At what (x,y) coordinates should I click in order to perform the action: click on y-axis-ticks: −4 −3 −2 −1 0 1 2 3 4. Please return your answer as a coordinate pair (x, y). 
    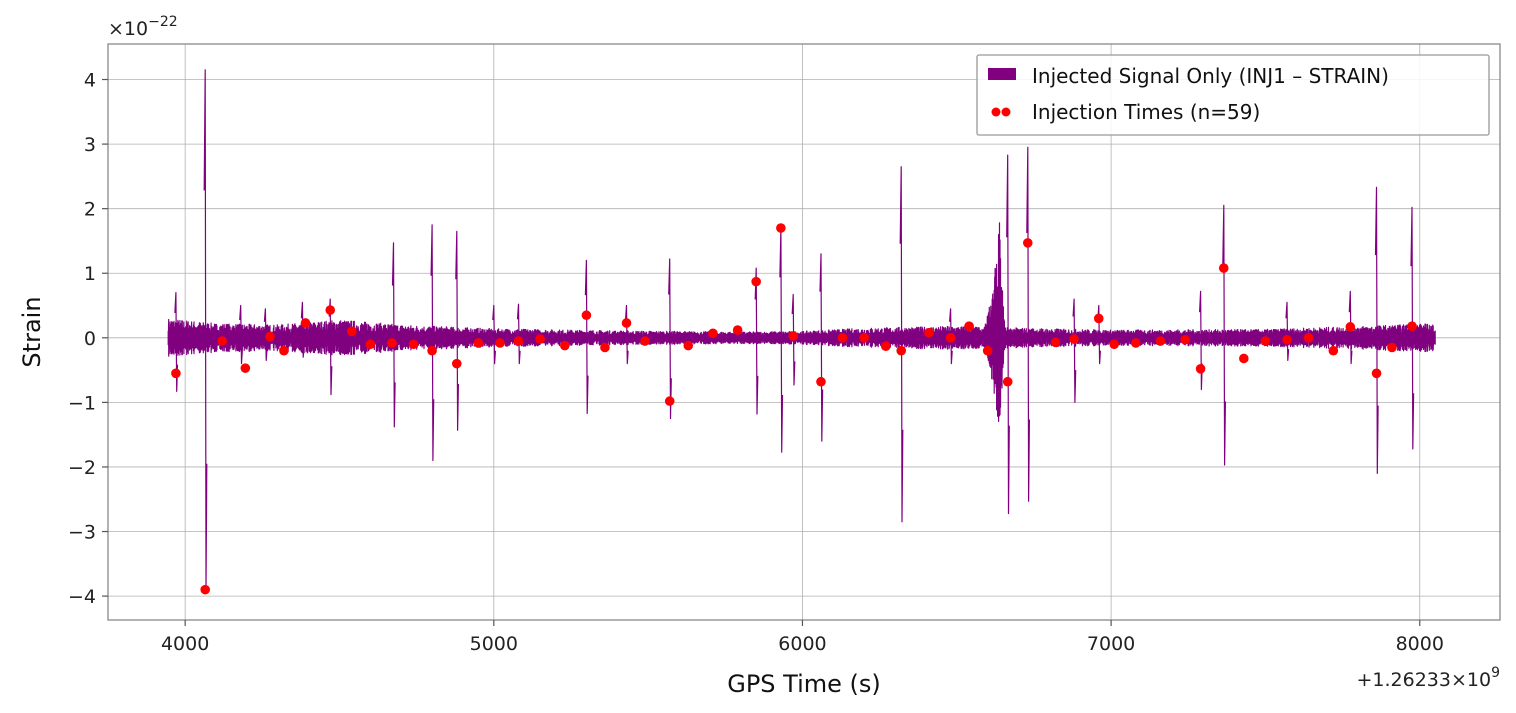
    Looking at the image, I should click on (88, 339).